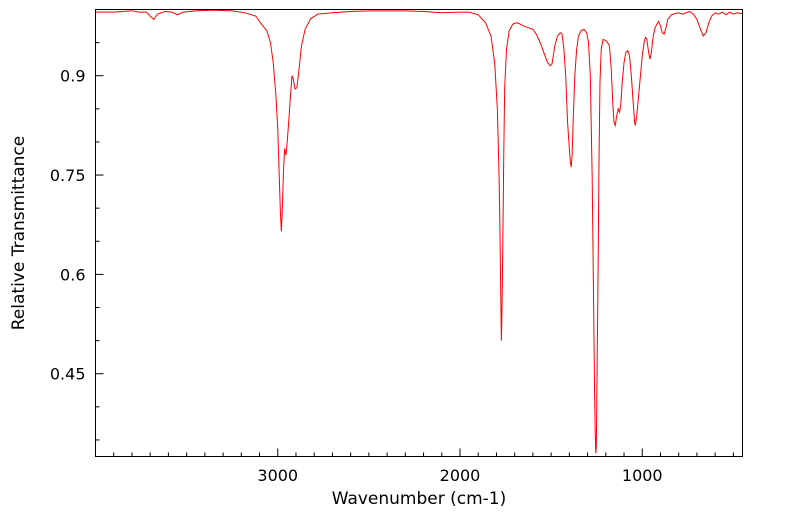 The width and height of the screenshot is (799, 516). What do you see at coordinates (72, 76) in the screenshot?
I see `y-tick-label: 0.9` at bounding box center [72, 76].